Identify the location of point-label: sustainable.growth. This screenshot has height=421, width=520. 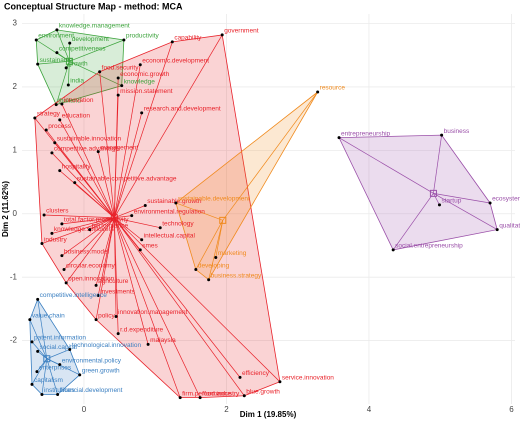
(174, 201).